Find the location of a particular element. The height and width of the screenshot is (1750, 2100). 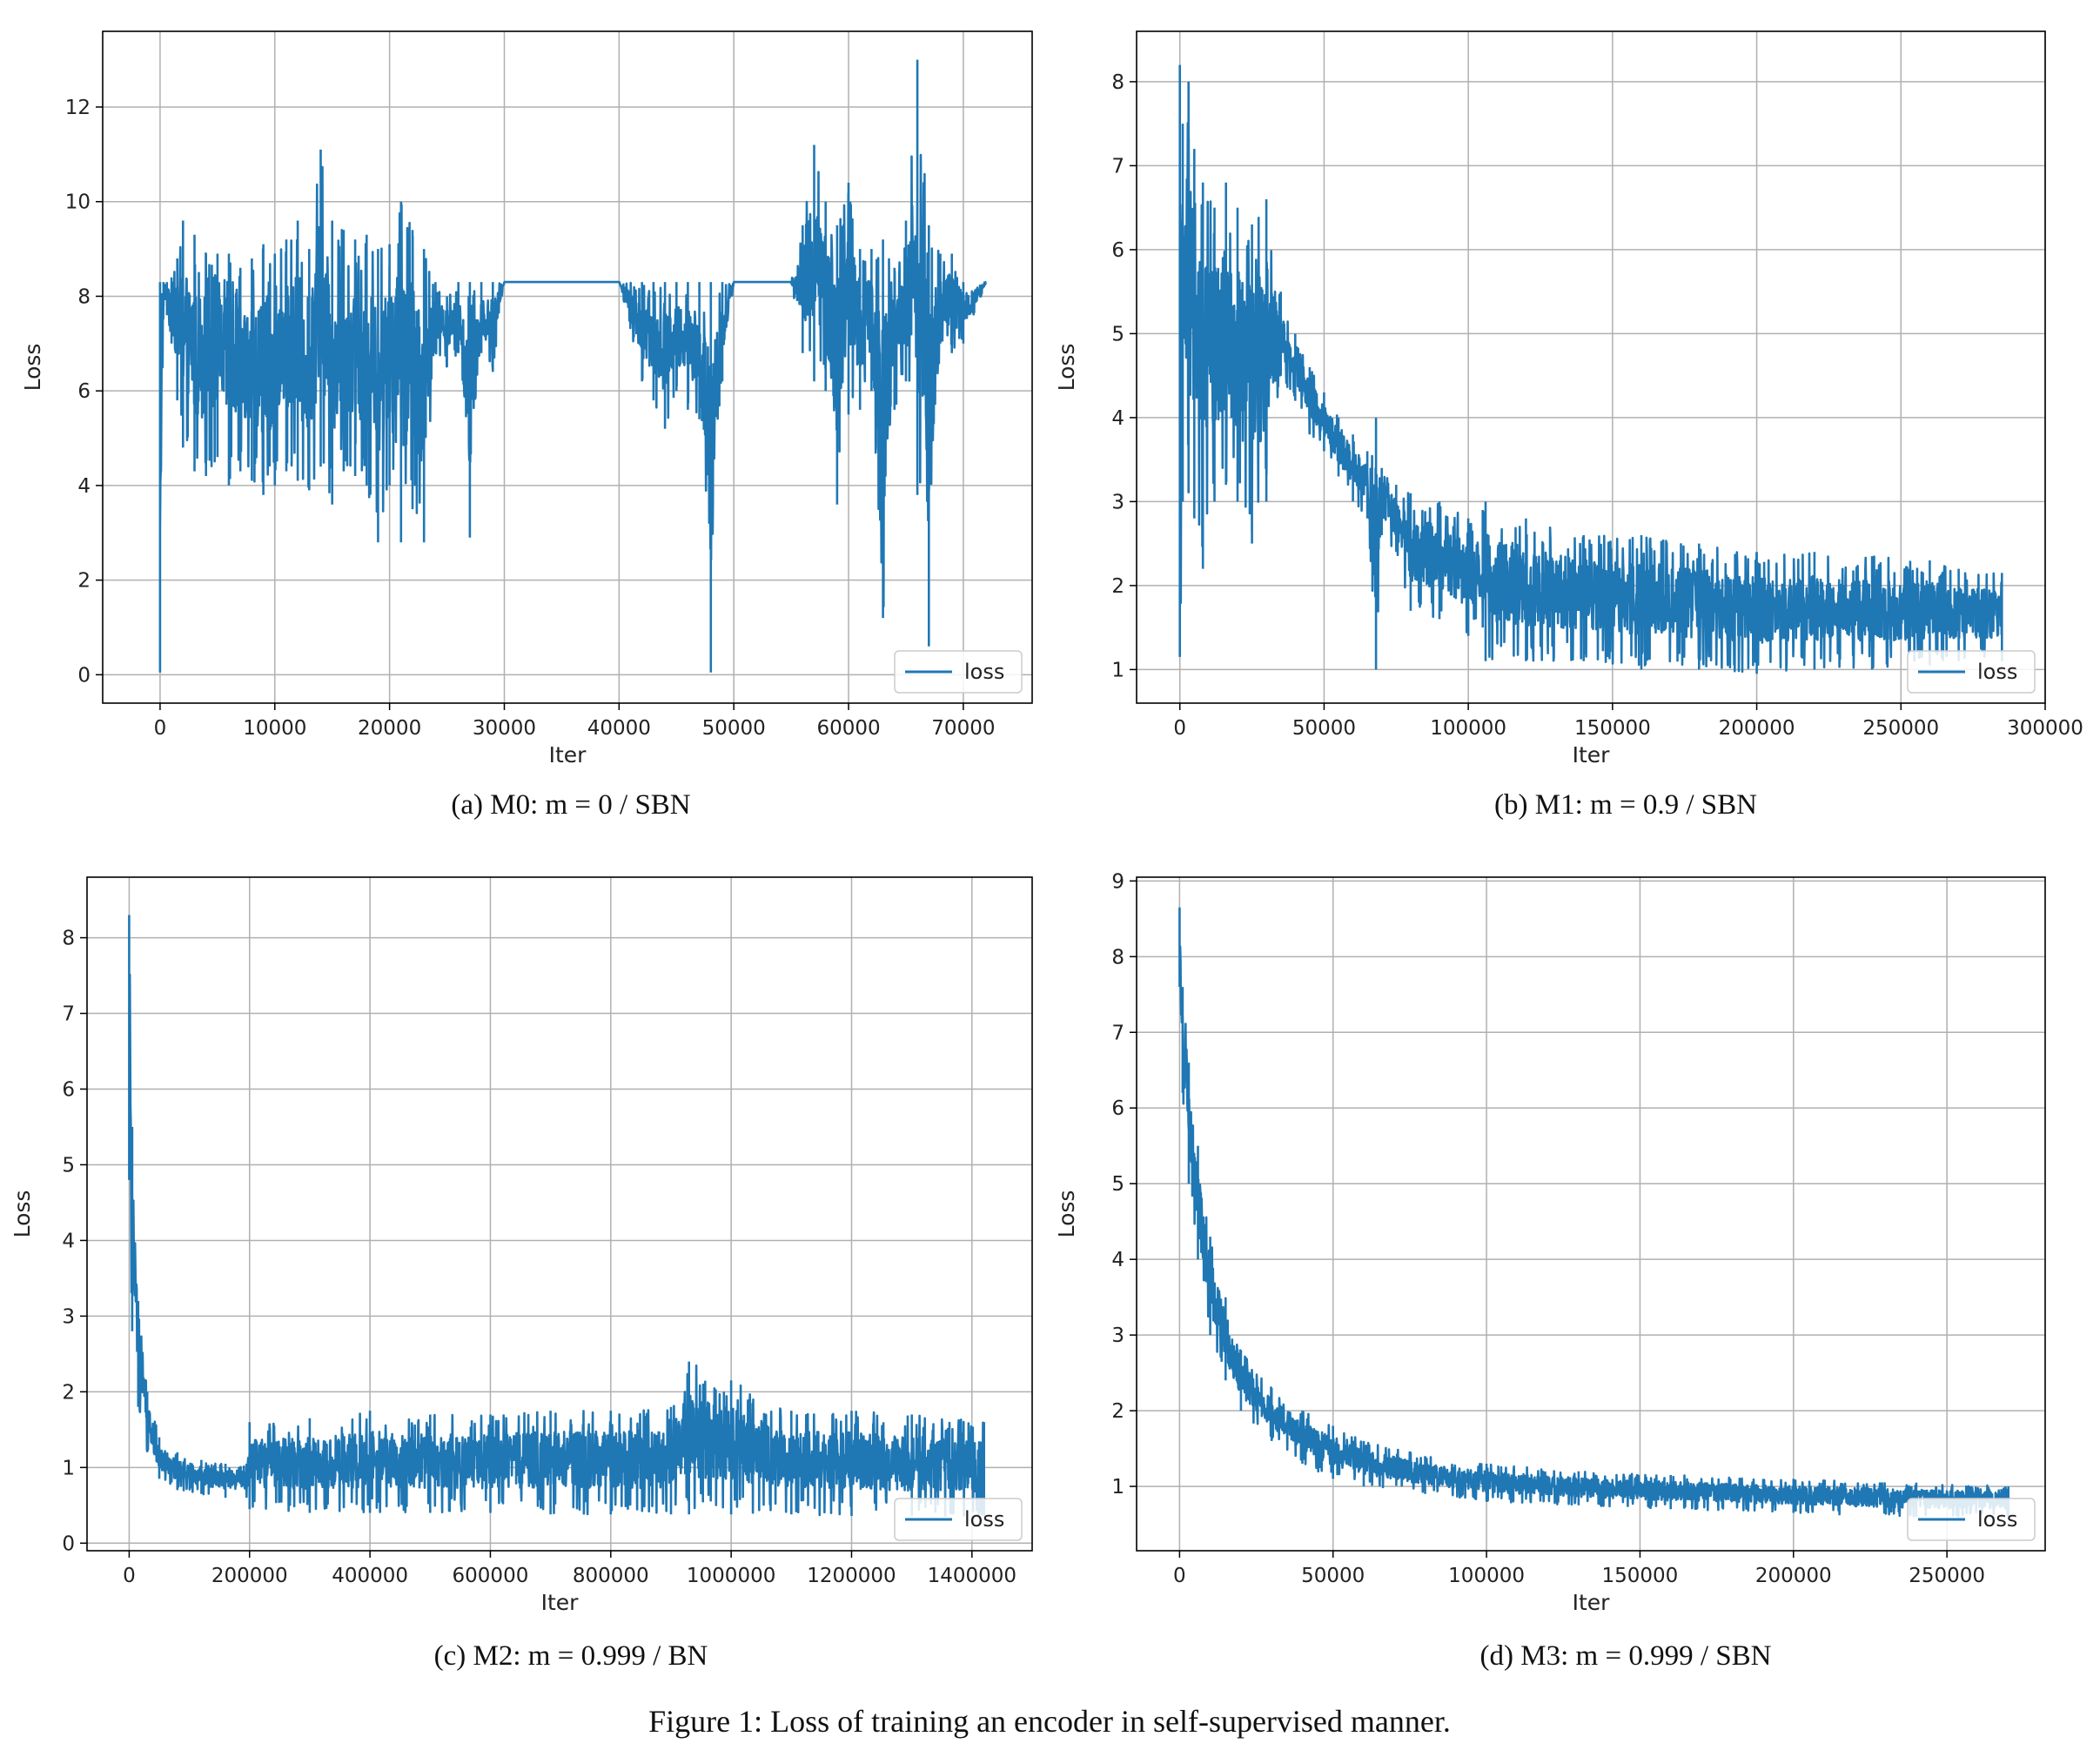

x-tick-label: 1200000 is located at coordinates (851, 1576).